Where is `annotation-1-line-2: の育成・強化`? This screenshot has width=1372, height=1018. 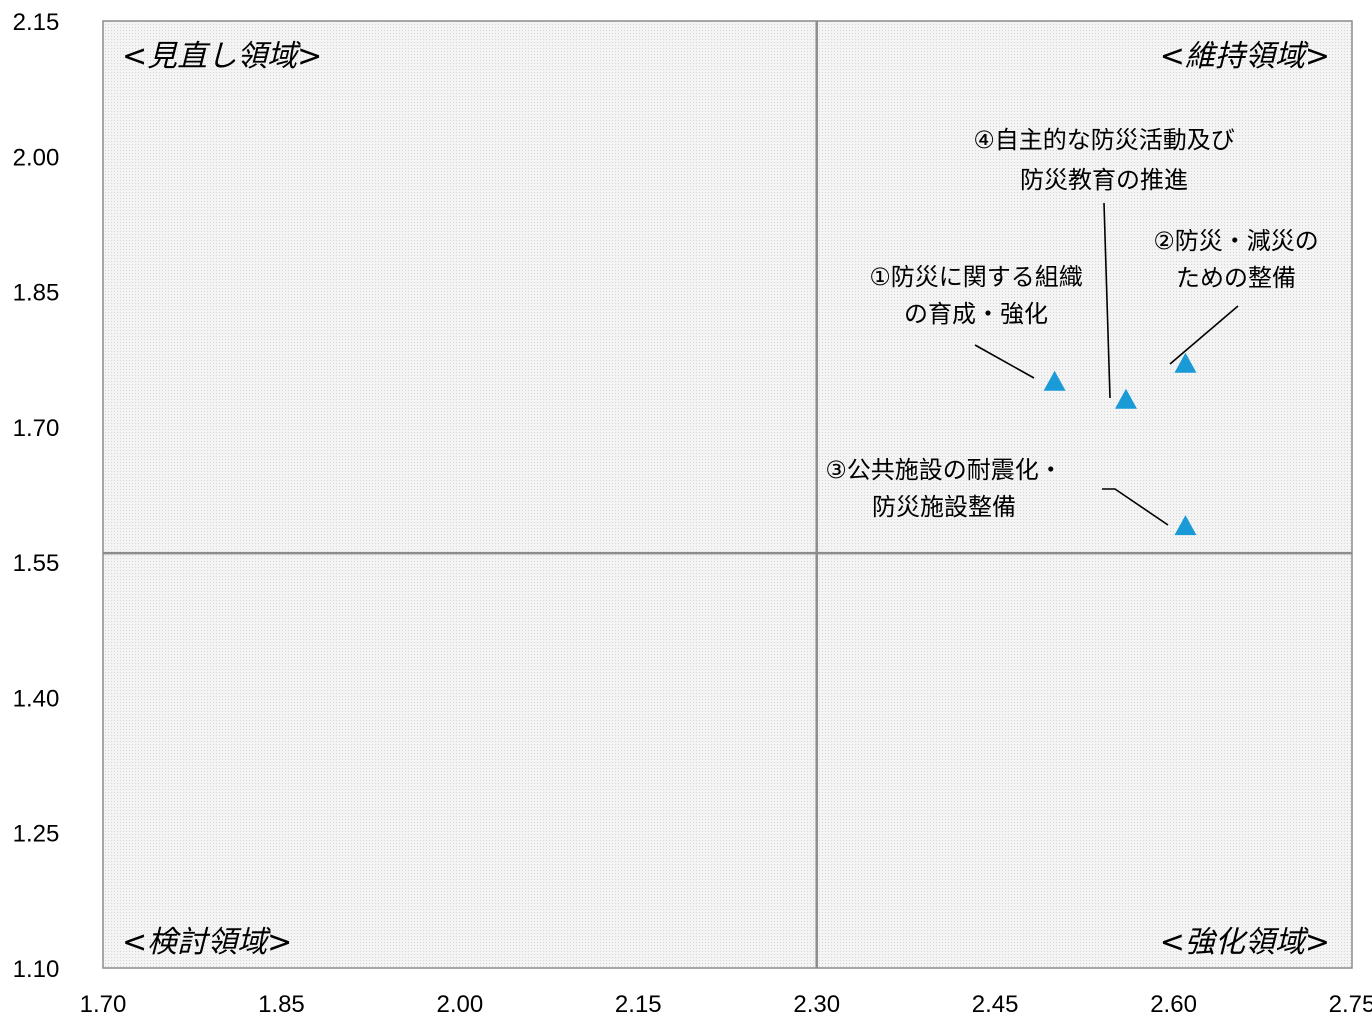 annotation-1-line-2: の育成・強化 is located at coordinates (976, 314).